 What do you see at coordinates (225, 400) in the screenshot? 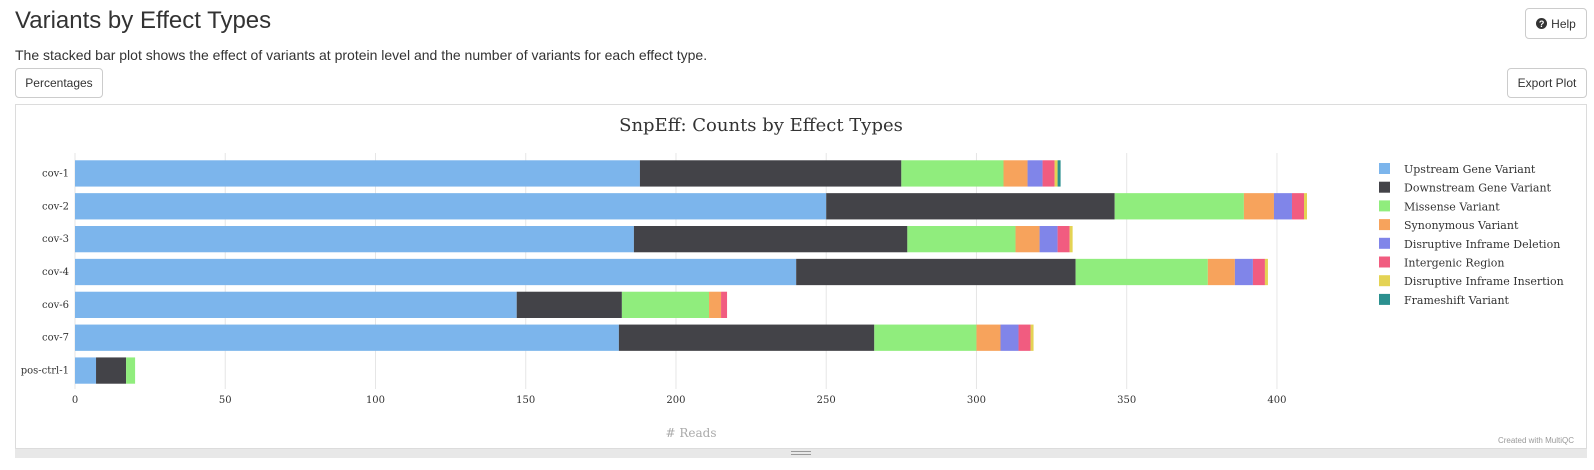
I see `x-tick-label: 50` at bounding box center [225, 400].